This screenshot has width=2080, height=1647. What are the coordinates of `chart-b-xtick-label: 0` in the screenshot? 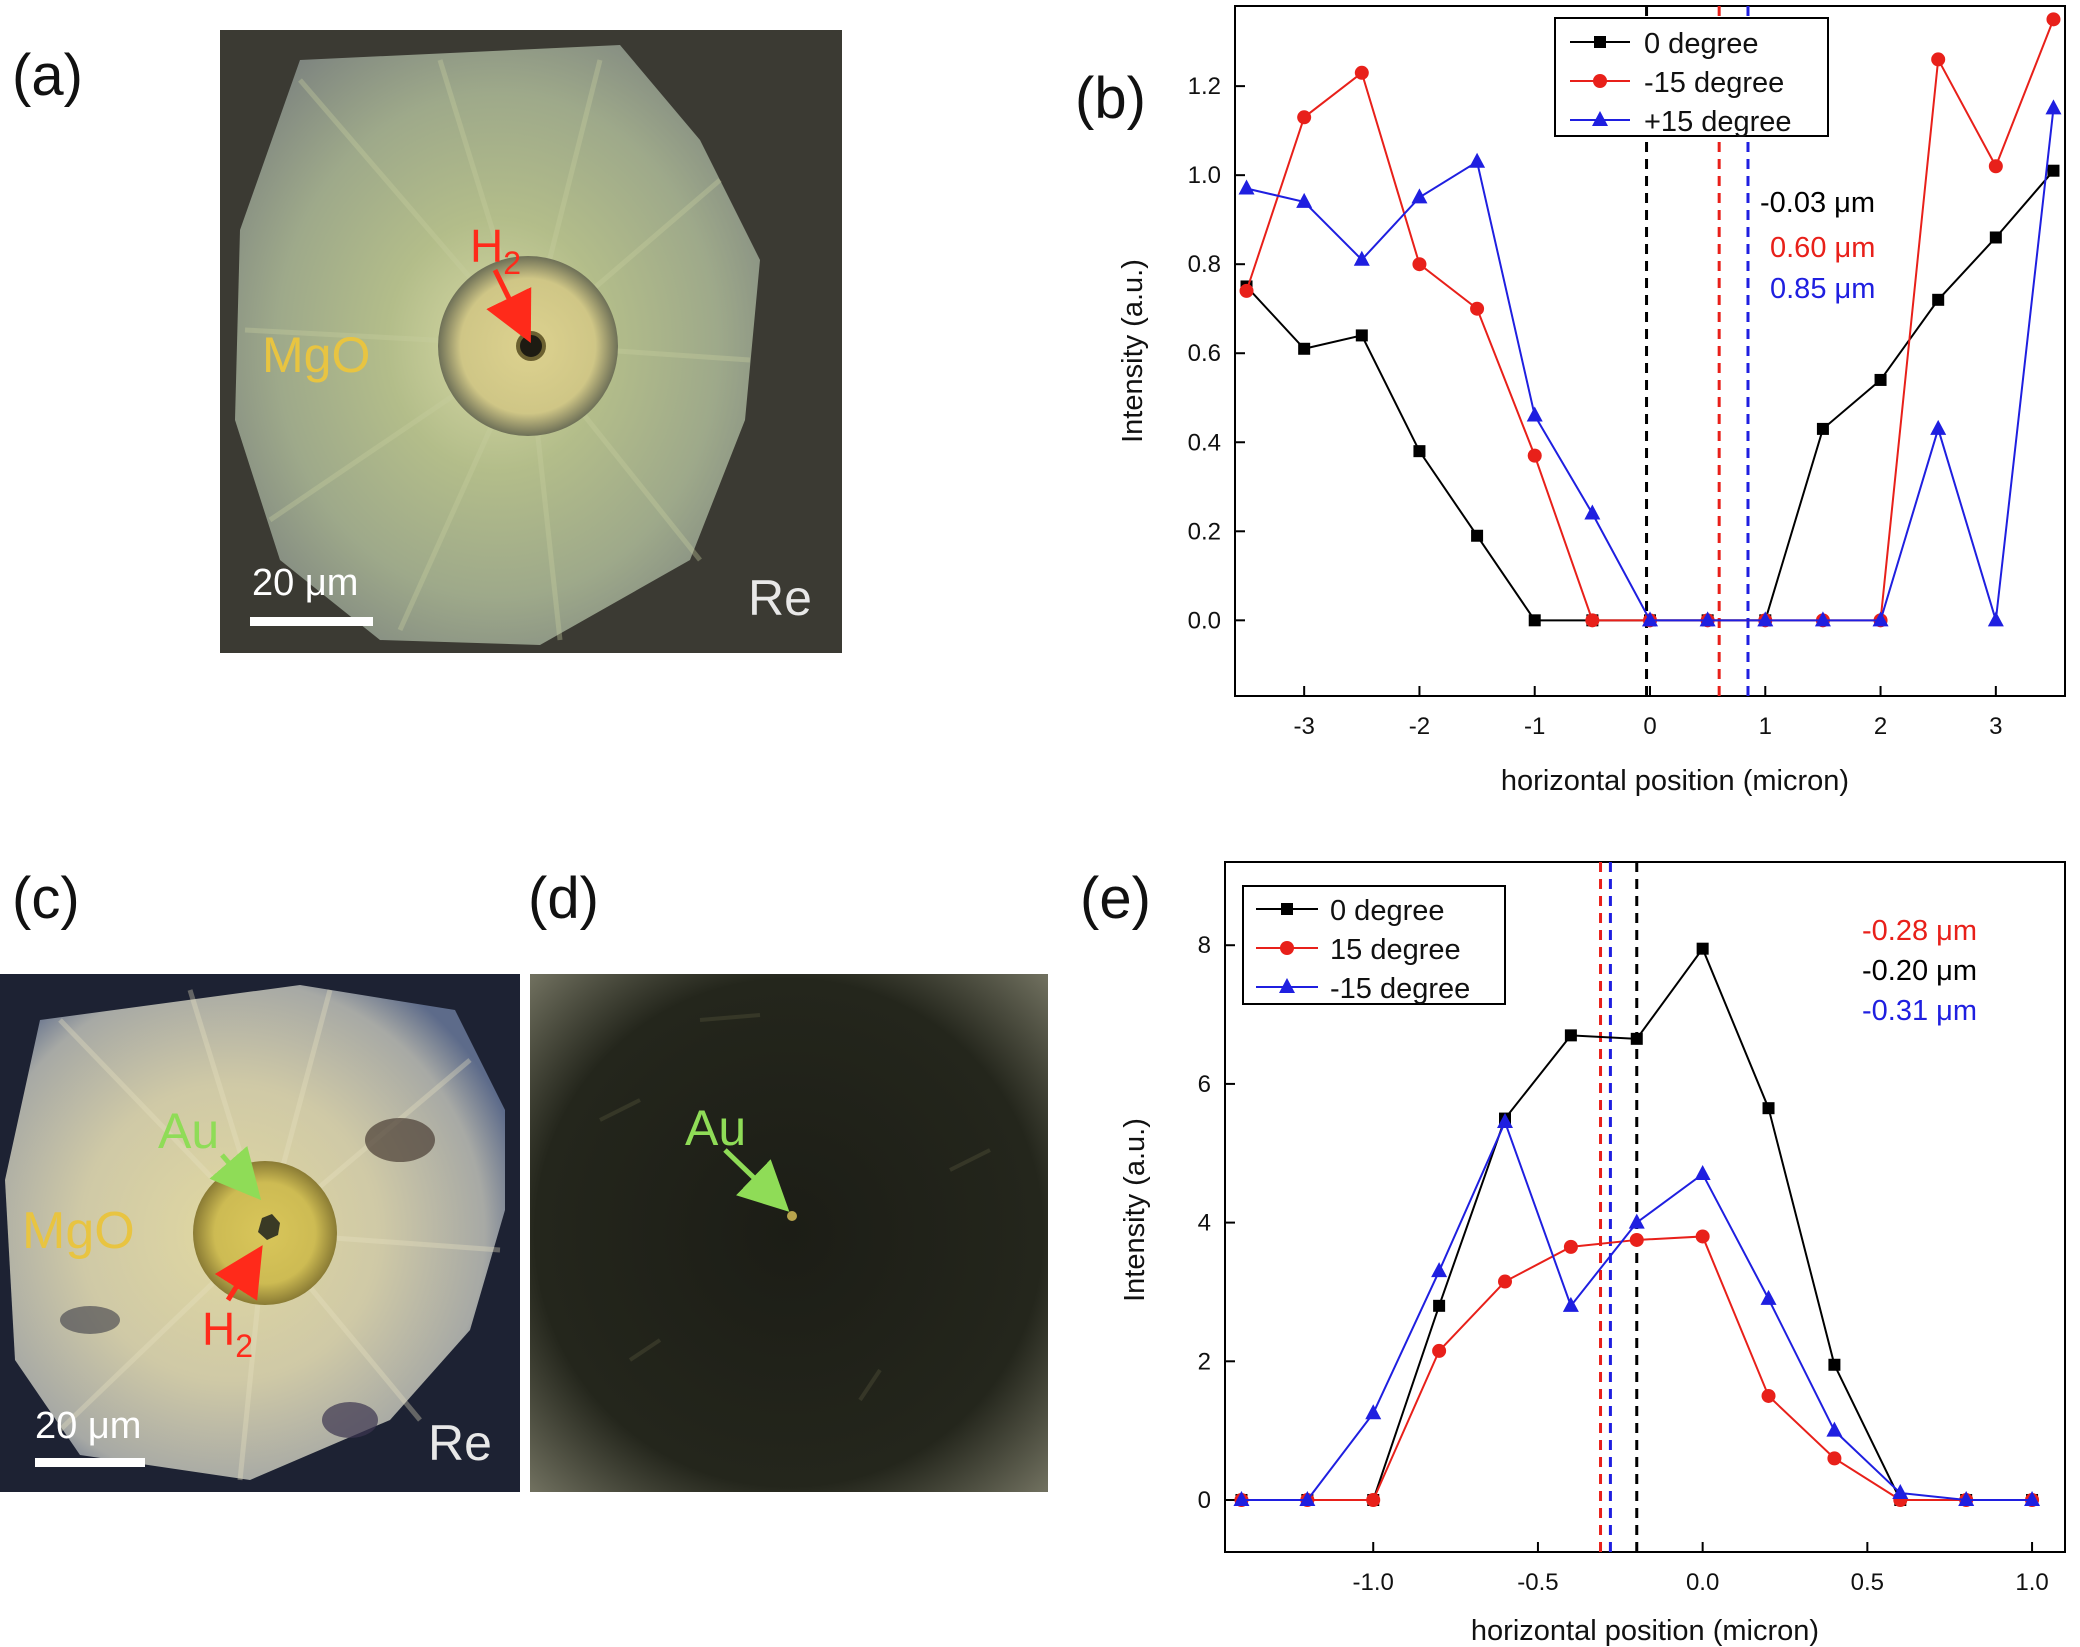 It's located at (1649, 726).